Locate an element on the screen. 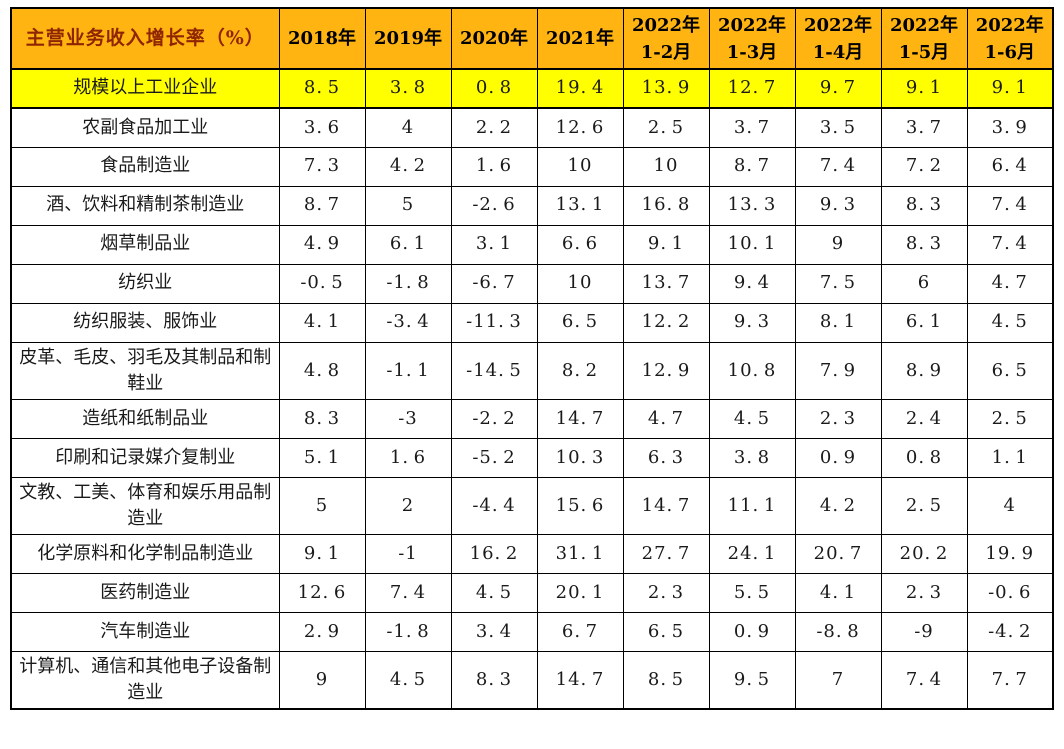 Image resolution: width=1064 pixels, height=749 pixels. column-header-line: 2021年 is located at coordinates (580, 38).